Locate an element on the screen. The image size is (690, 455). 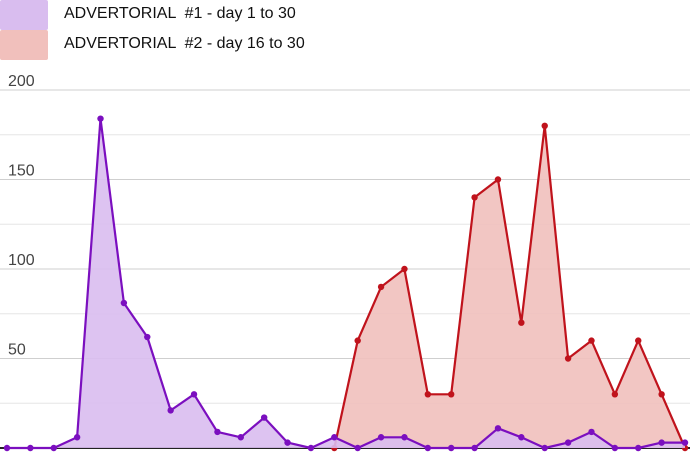
data-point-s2-x18 is located at coordinates (404, 269).